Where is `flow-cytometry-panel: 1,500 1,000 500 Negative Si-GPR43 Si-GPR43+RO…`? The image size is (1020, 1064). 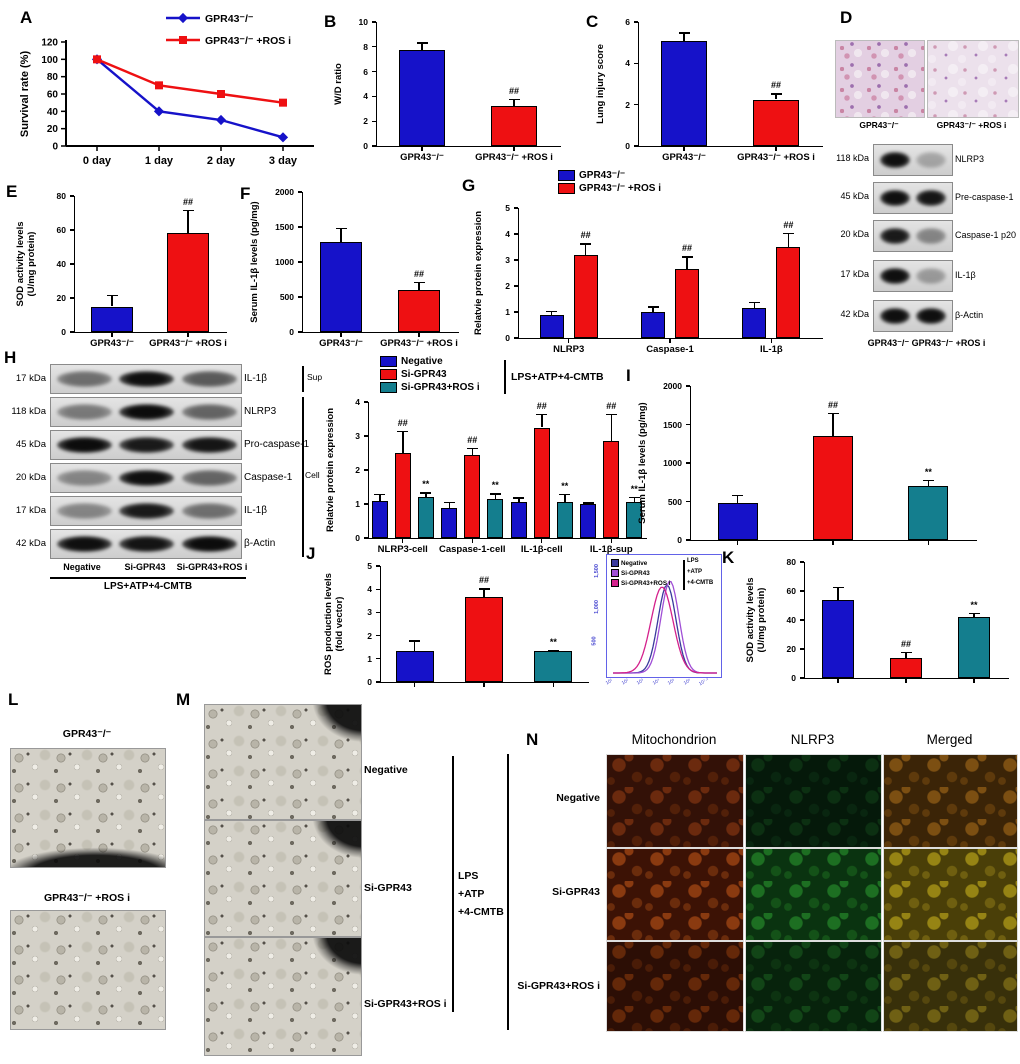
flow-cytometry-panel: 1,500 1,000 500 Negative Si-GPR43 Si-GPR43+RO… is located at coordinates (657, 622).